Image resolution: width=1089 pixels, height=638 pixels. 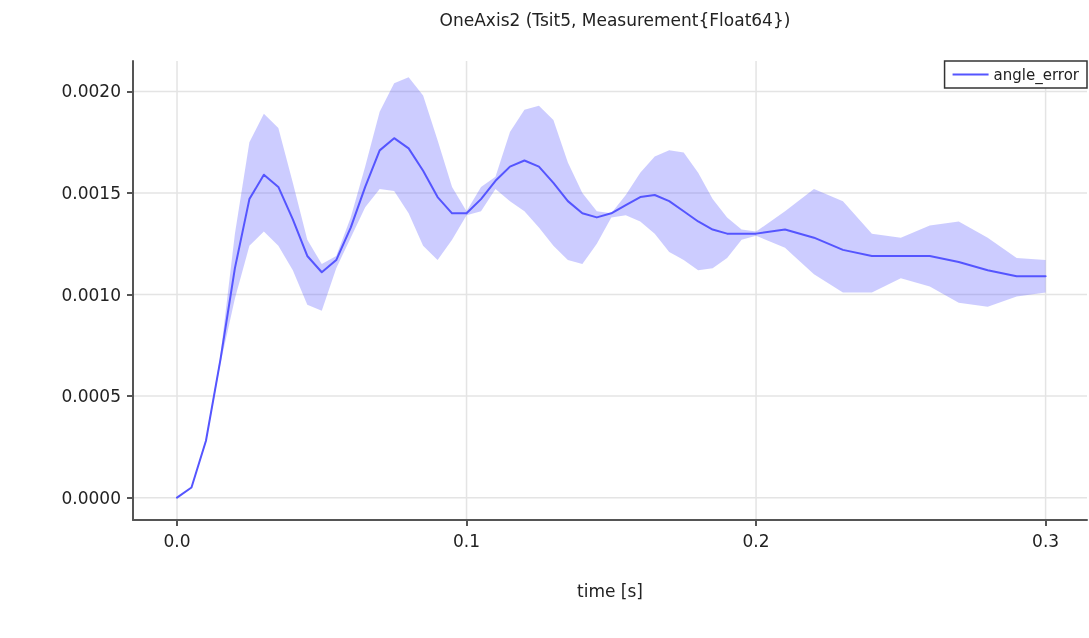 What do you see at coordinates (91, 91) in the screenshot?
I see `y-tick-label: 0.0020` at bounding box center [91, 91].